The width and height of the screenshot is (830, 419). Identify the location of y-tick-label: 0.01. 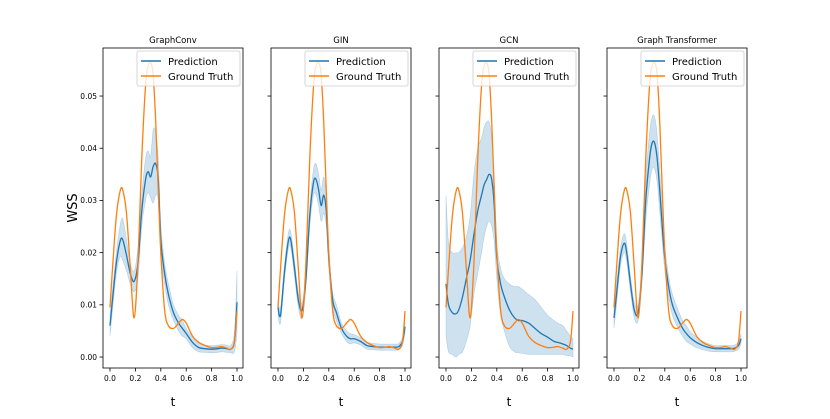
(88, 305).